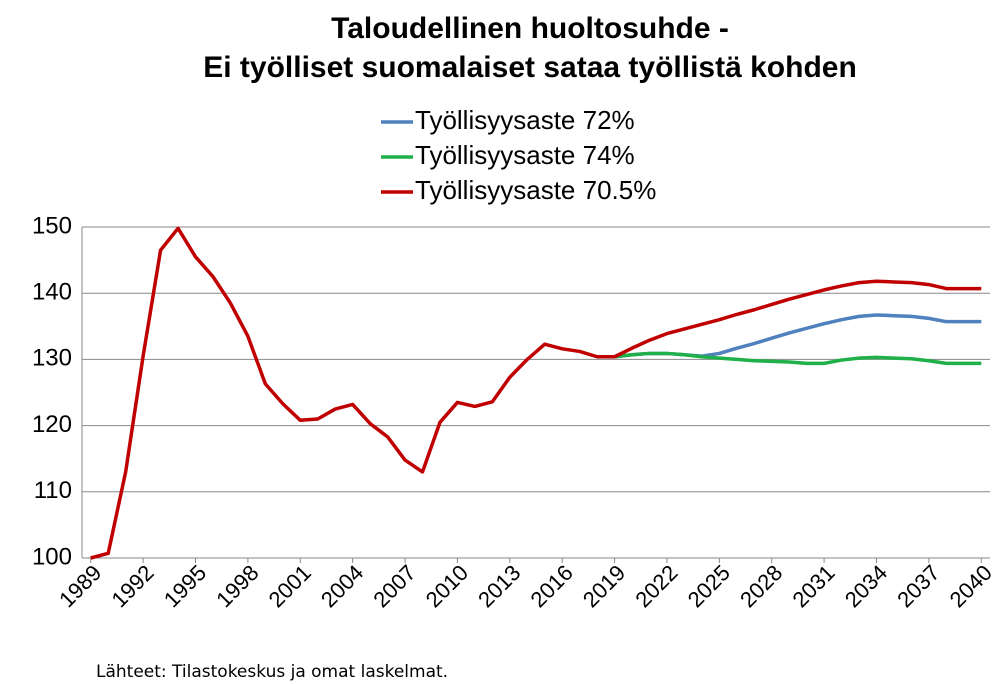 The height and width of the screenshot is (684, 995). I want to click on y-tick-label: 150, so click(52, 225).